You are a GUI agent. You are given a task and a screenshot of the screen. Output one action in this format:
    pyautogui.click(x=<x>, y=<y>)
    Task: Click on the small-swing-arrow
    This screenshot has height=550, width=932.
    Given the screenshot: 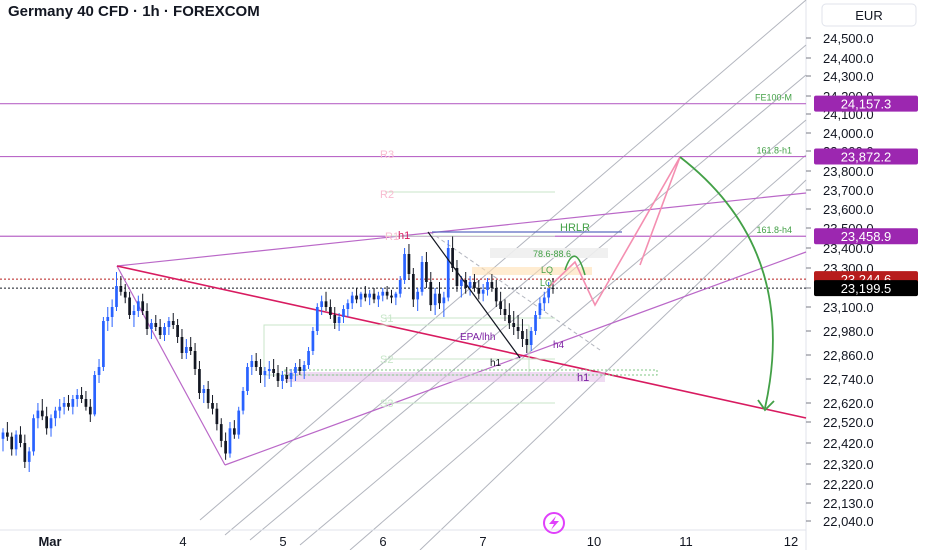 What is the action you would take?
    pyautogui.click(x=575, y=265)
    